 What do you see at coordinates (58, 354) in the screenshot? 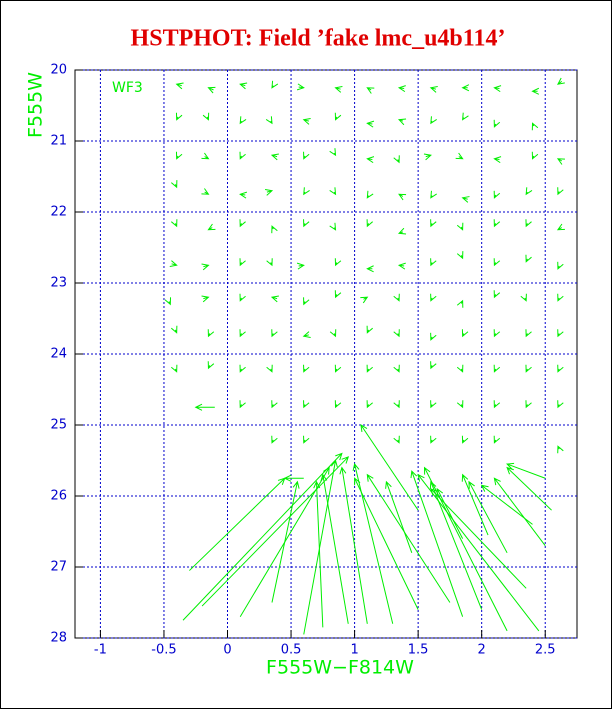
I see `y-tick-label: 24` at bounding box center [58, 354].